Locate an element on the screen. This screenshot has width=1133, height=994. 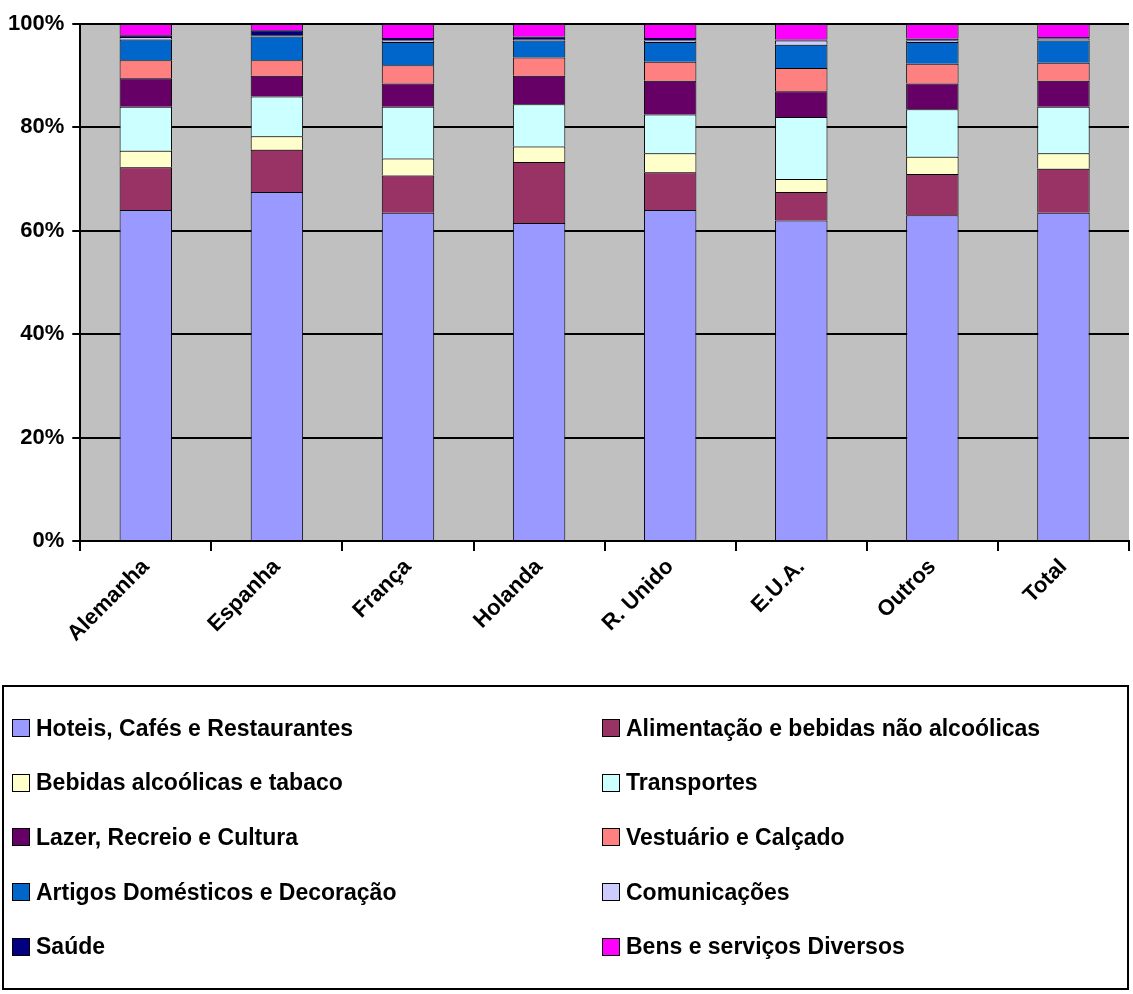
y-tick-label: 40% is located at coordinates (42, 333).